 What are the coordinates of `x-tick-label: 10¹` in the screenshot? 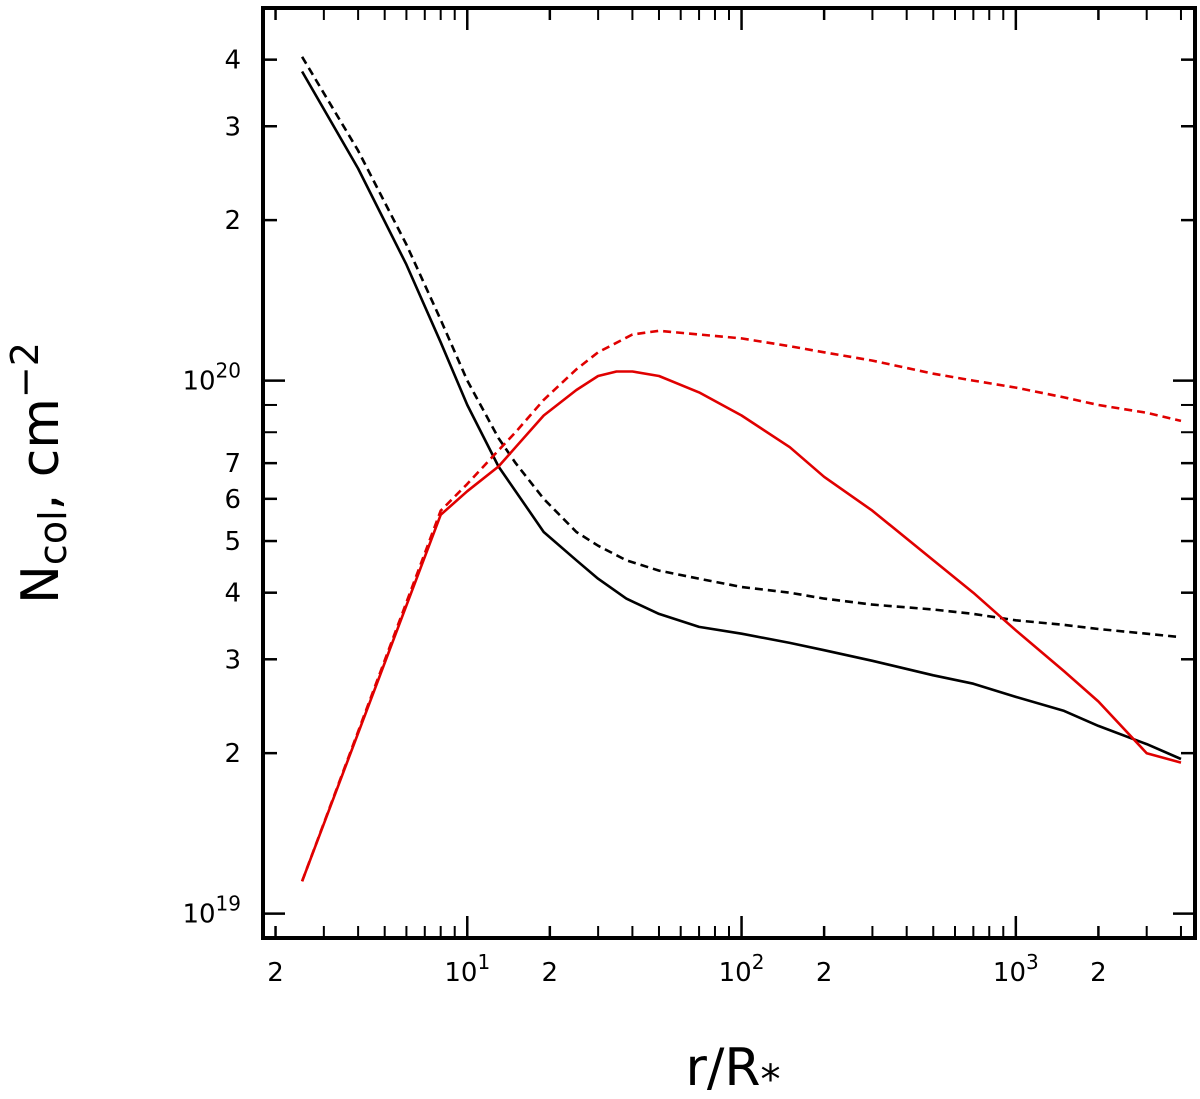 It's located at (467, 969).